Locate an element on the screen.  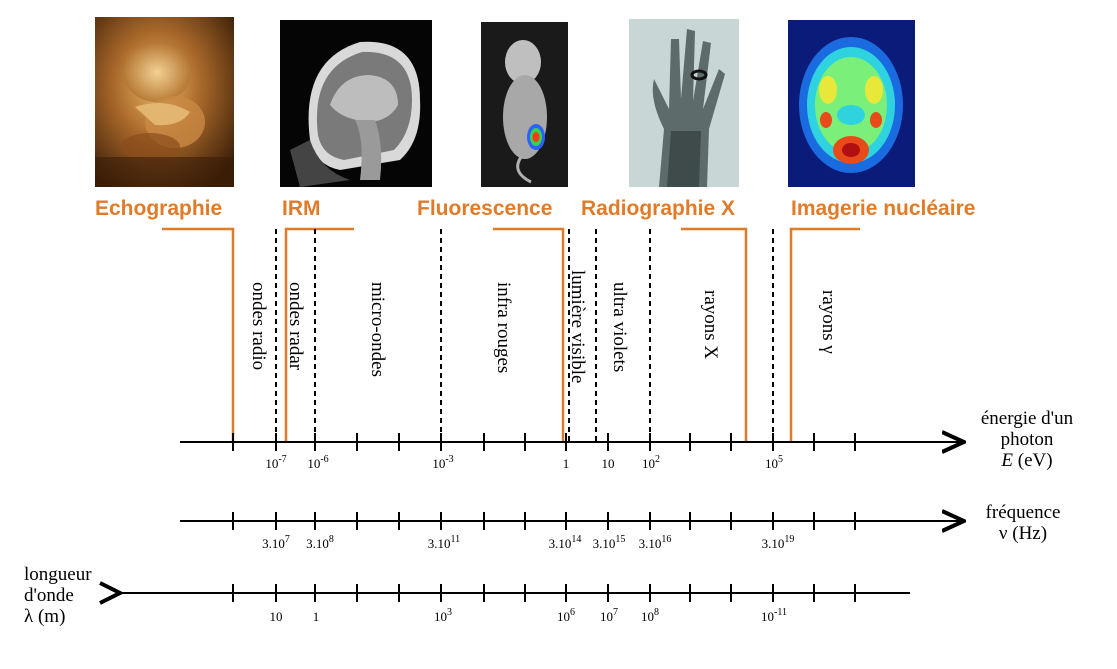
wavelength-tick-label: 1 is located at coordinates (316, 616).